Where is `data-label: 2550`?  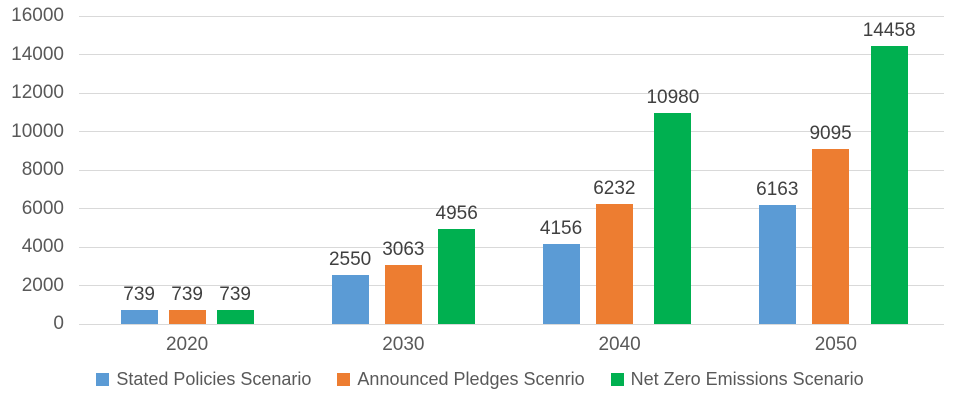
data-label: 2550 is located at coordinates (350, 259).